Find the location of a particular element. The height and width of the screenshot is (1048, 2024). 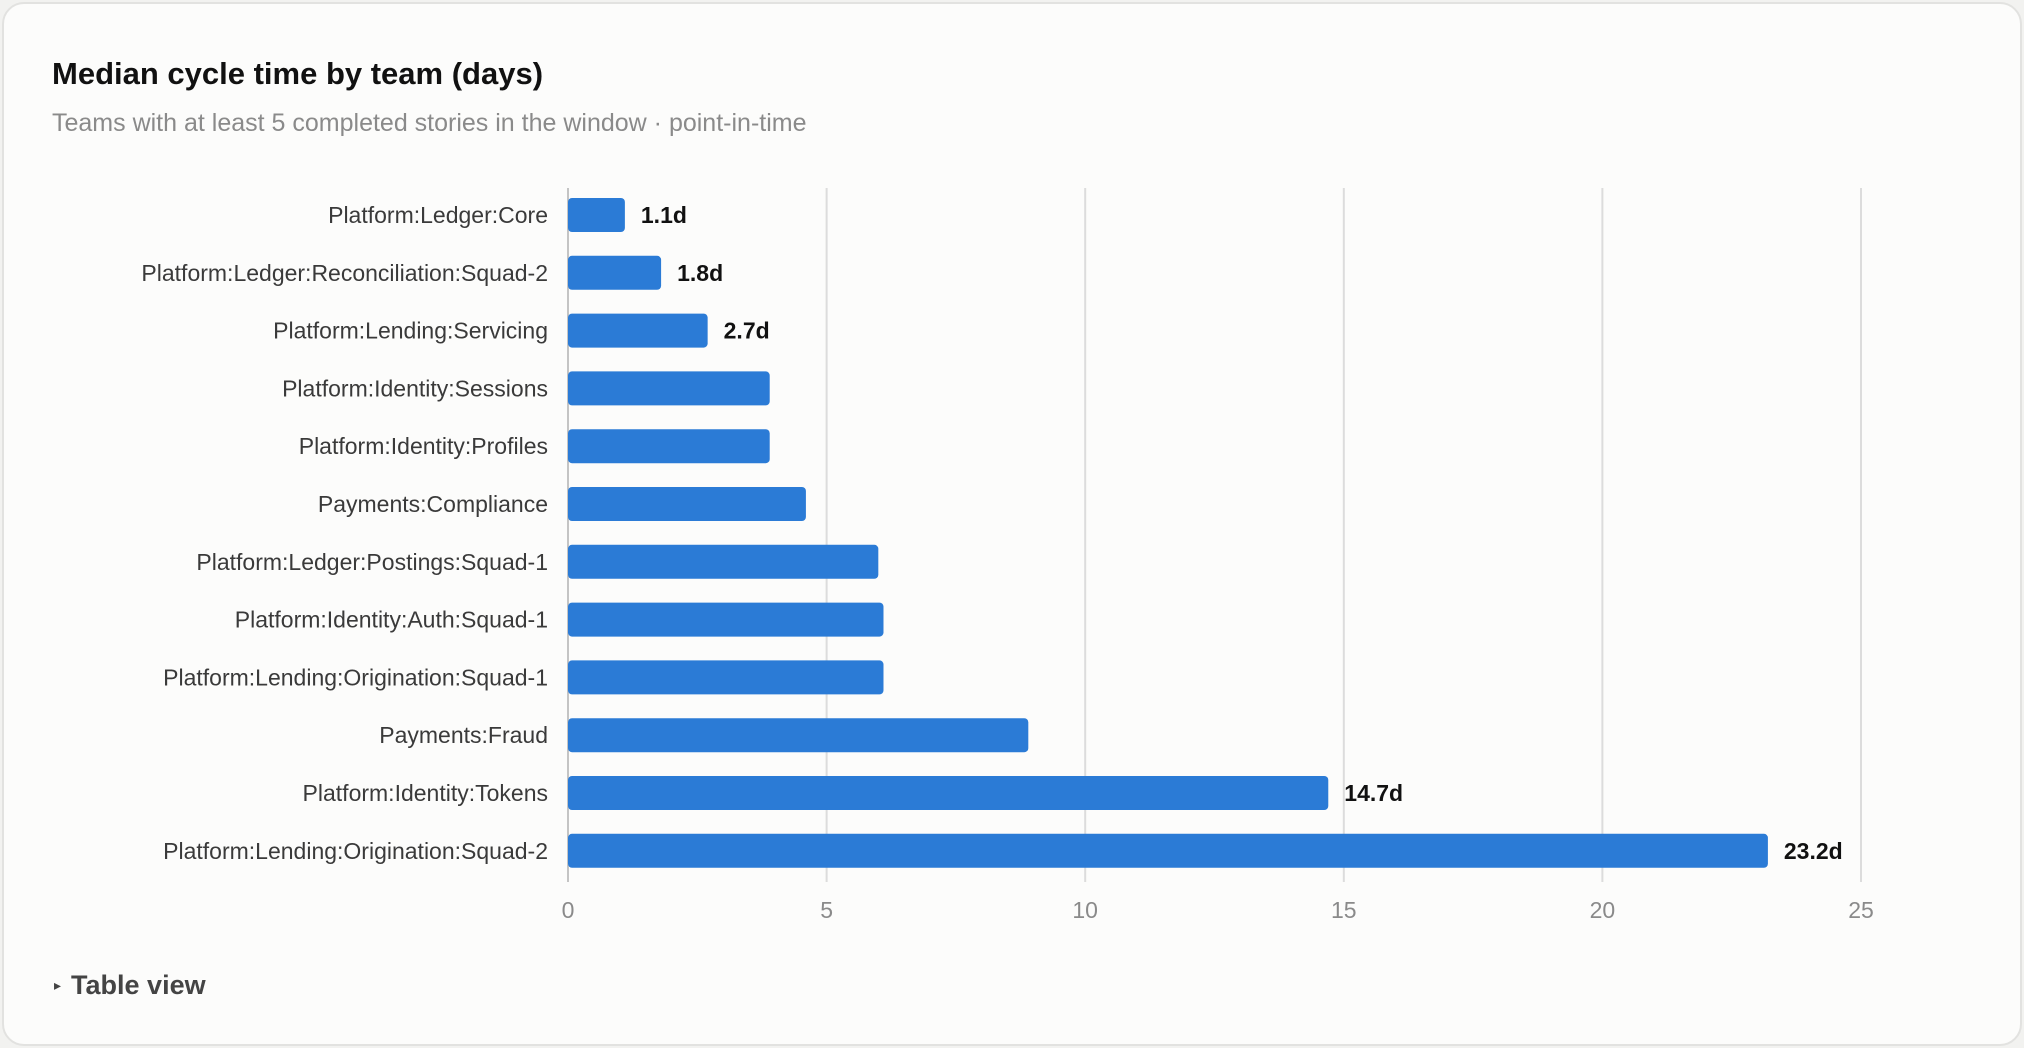

data-label: 14.7d is located at coordinates (1373, 793).